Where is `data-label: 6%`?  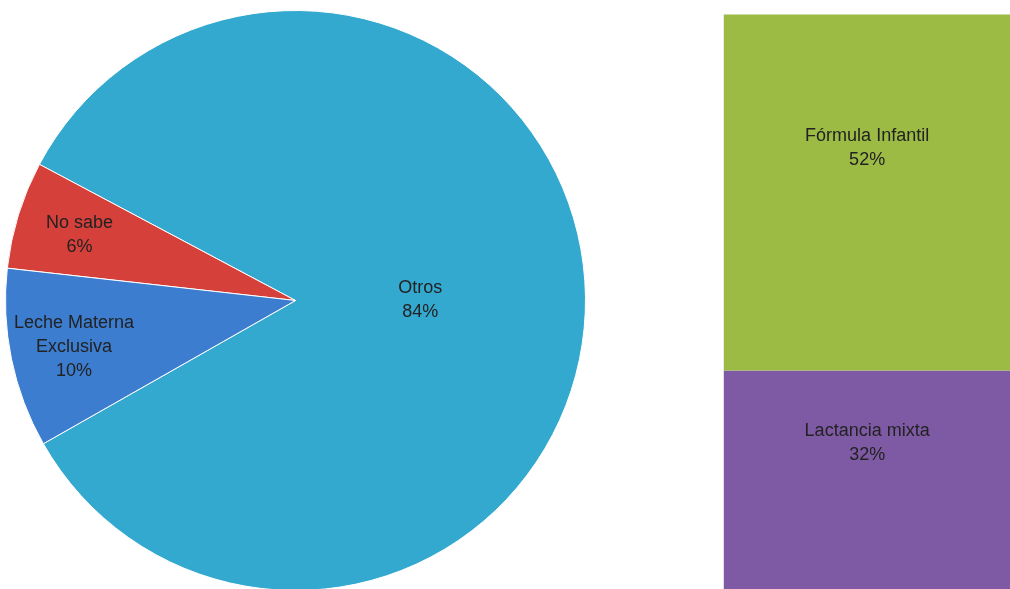
data-label: 6% is located at coordinates (79, 245).